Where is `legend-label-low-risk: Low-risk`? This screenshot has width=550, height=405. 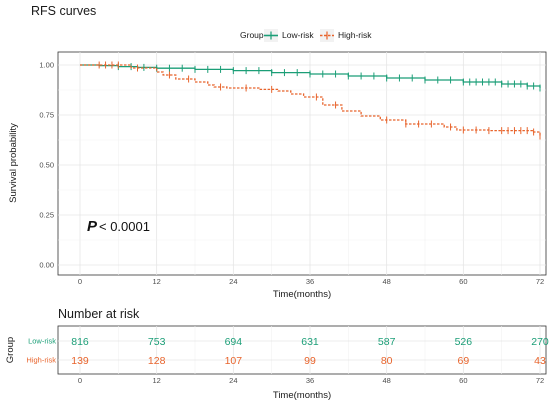
legend-label-low-risk: Low-risk is located at coordinates (298, 35).